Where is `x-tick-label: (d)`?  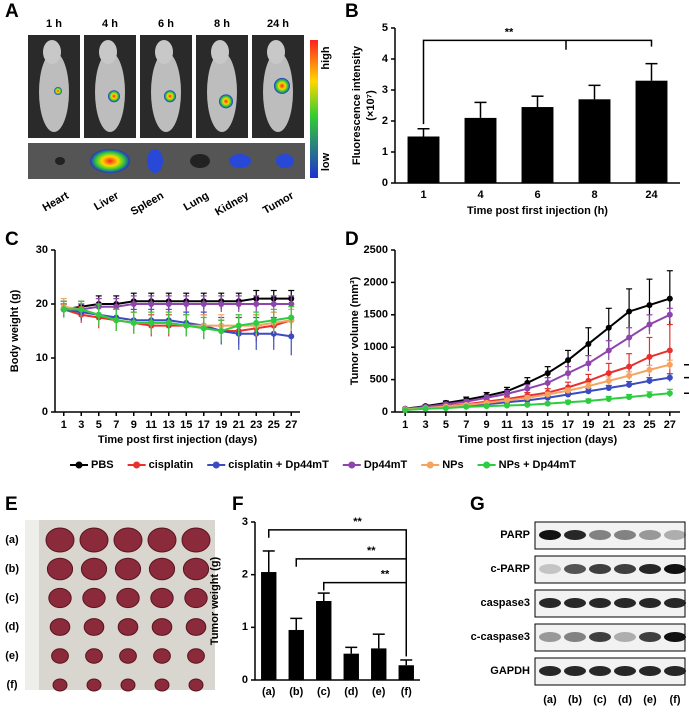 x-tick-label: (d) is located at coordinates (351, 692).